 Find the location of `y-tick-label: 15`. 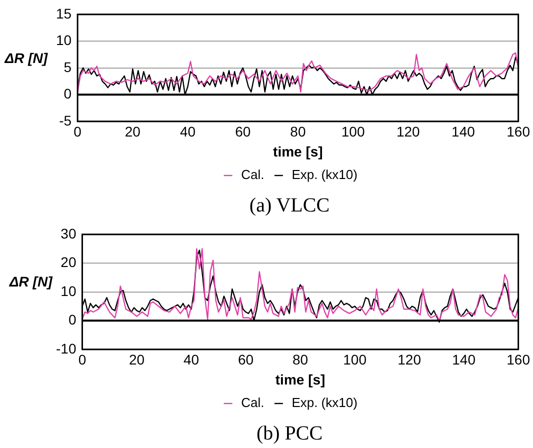

y-tick-label: 15 is located at coordinates (64, 13).